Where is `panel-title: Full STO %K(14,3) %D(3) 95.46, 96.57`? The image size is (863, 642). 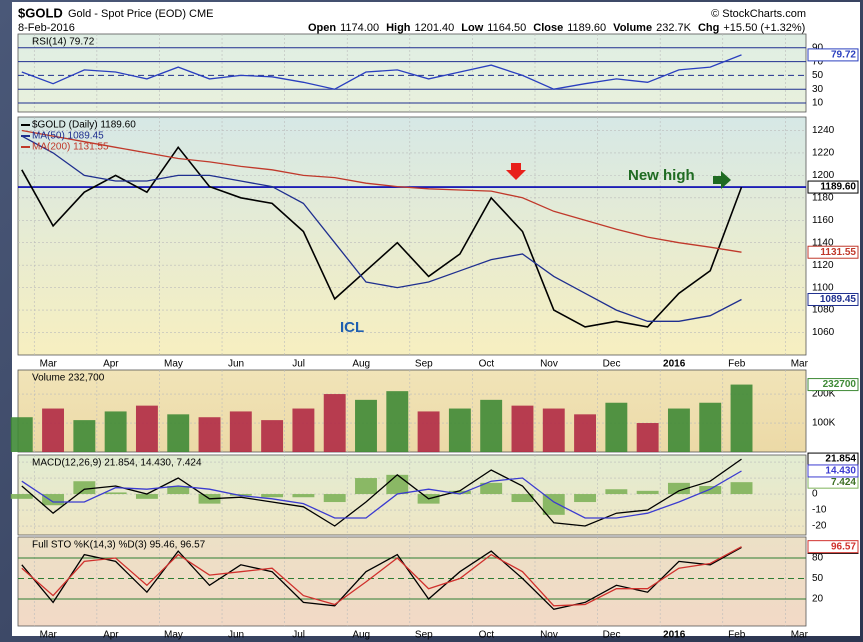 panel-title: Full STO %K(14,3) %D(3) 95.46, 96.57 is located at coordinates (119, 545).